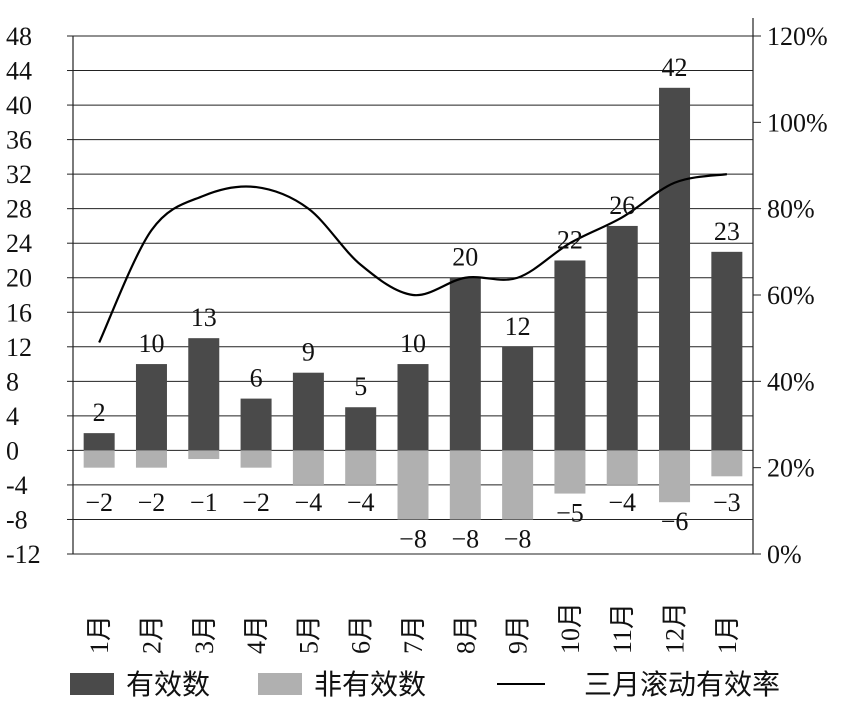  What do you see at coordinates (413, 634) in the screenshot?
I see `x-axis-tick-label: 7月` at bounding box center [413, 634].